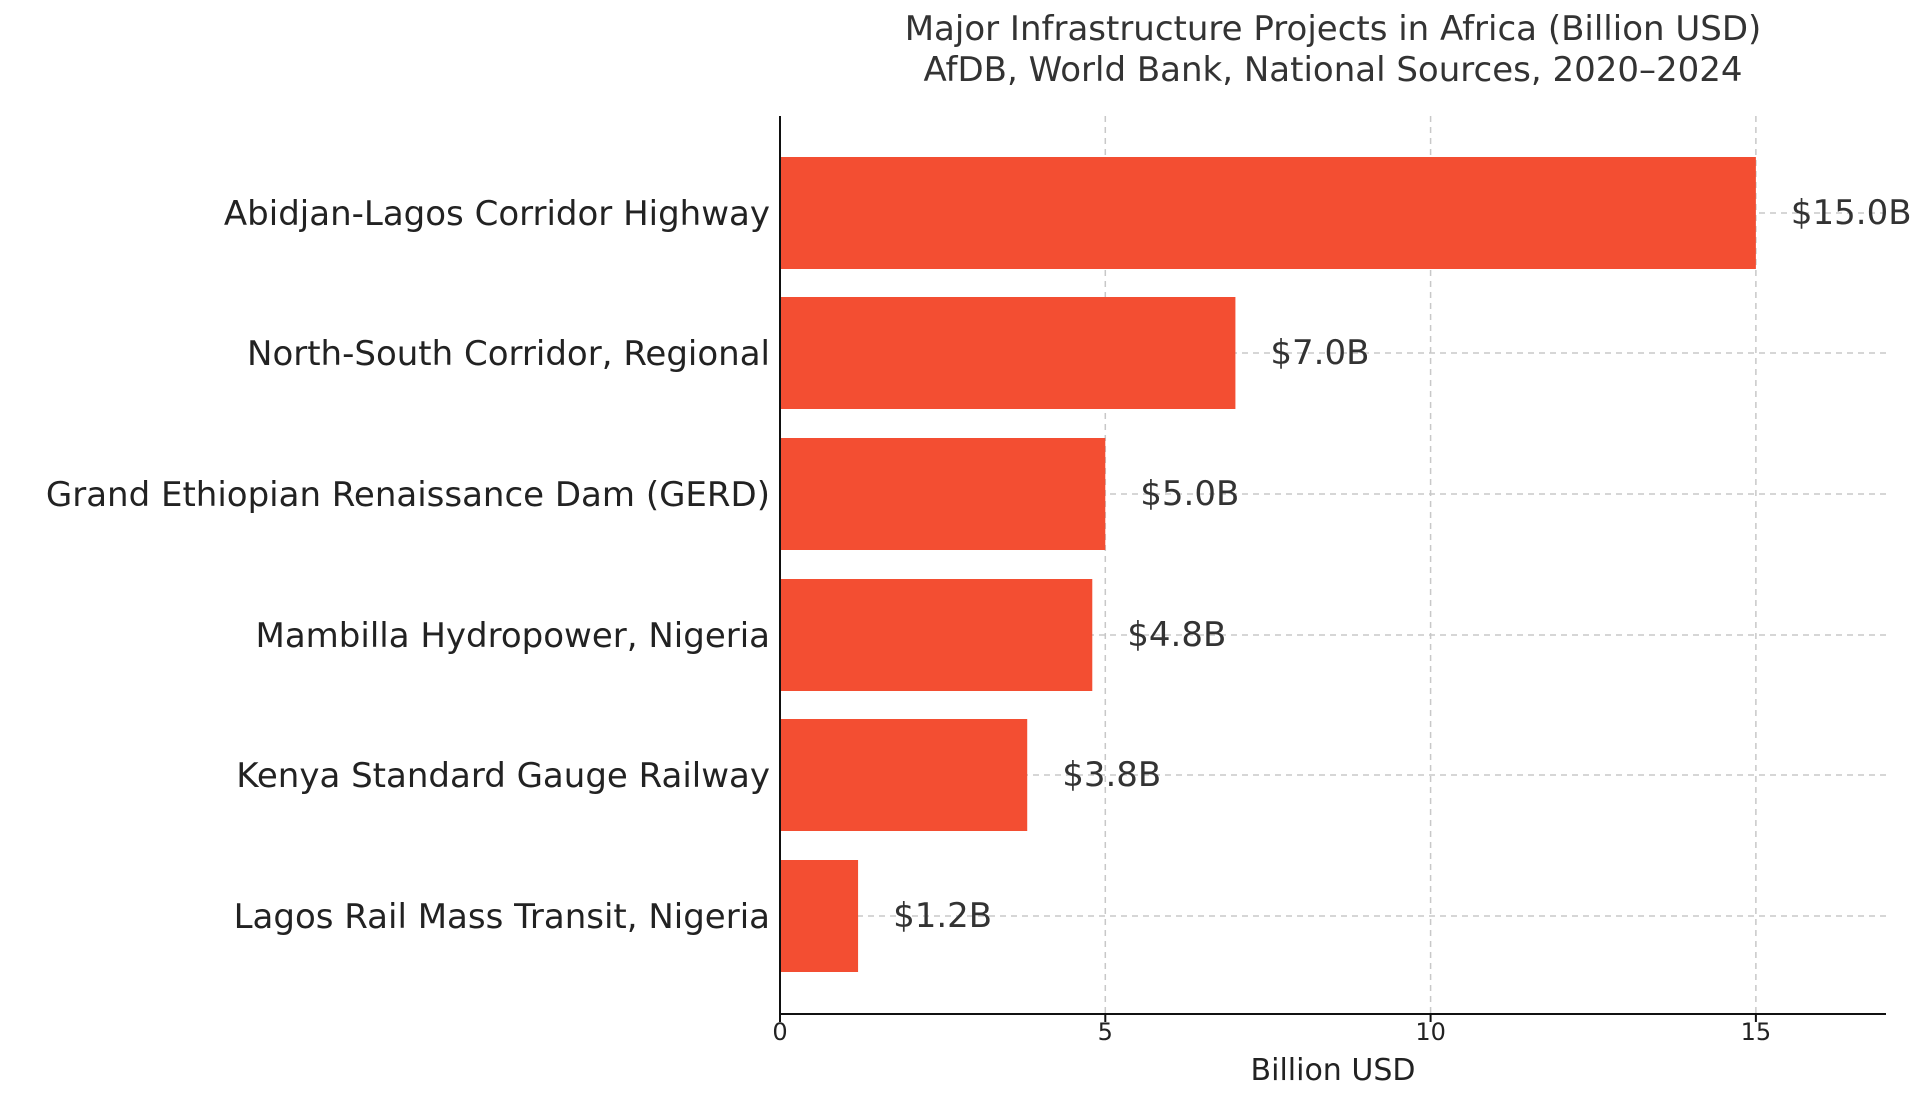 The height and width of the screenshot is (1101, 1920). I want to click on y-tick-label-4: Kenya Standard Gauge Railway, so click(503, 776).